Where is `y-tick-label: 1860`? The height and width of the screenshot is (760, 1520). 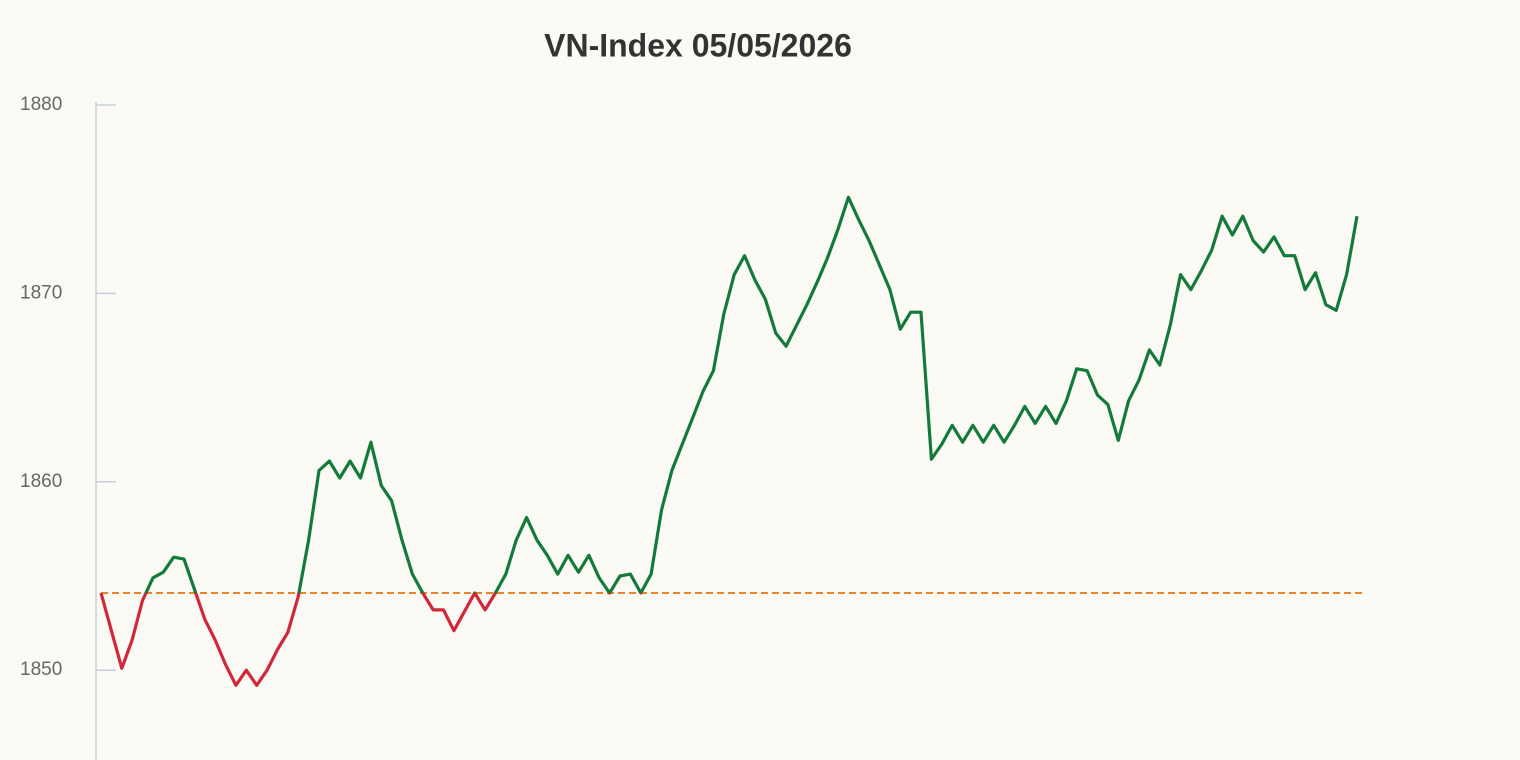
y-tick-label: 1860 is located at coordinates (41, 481).